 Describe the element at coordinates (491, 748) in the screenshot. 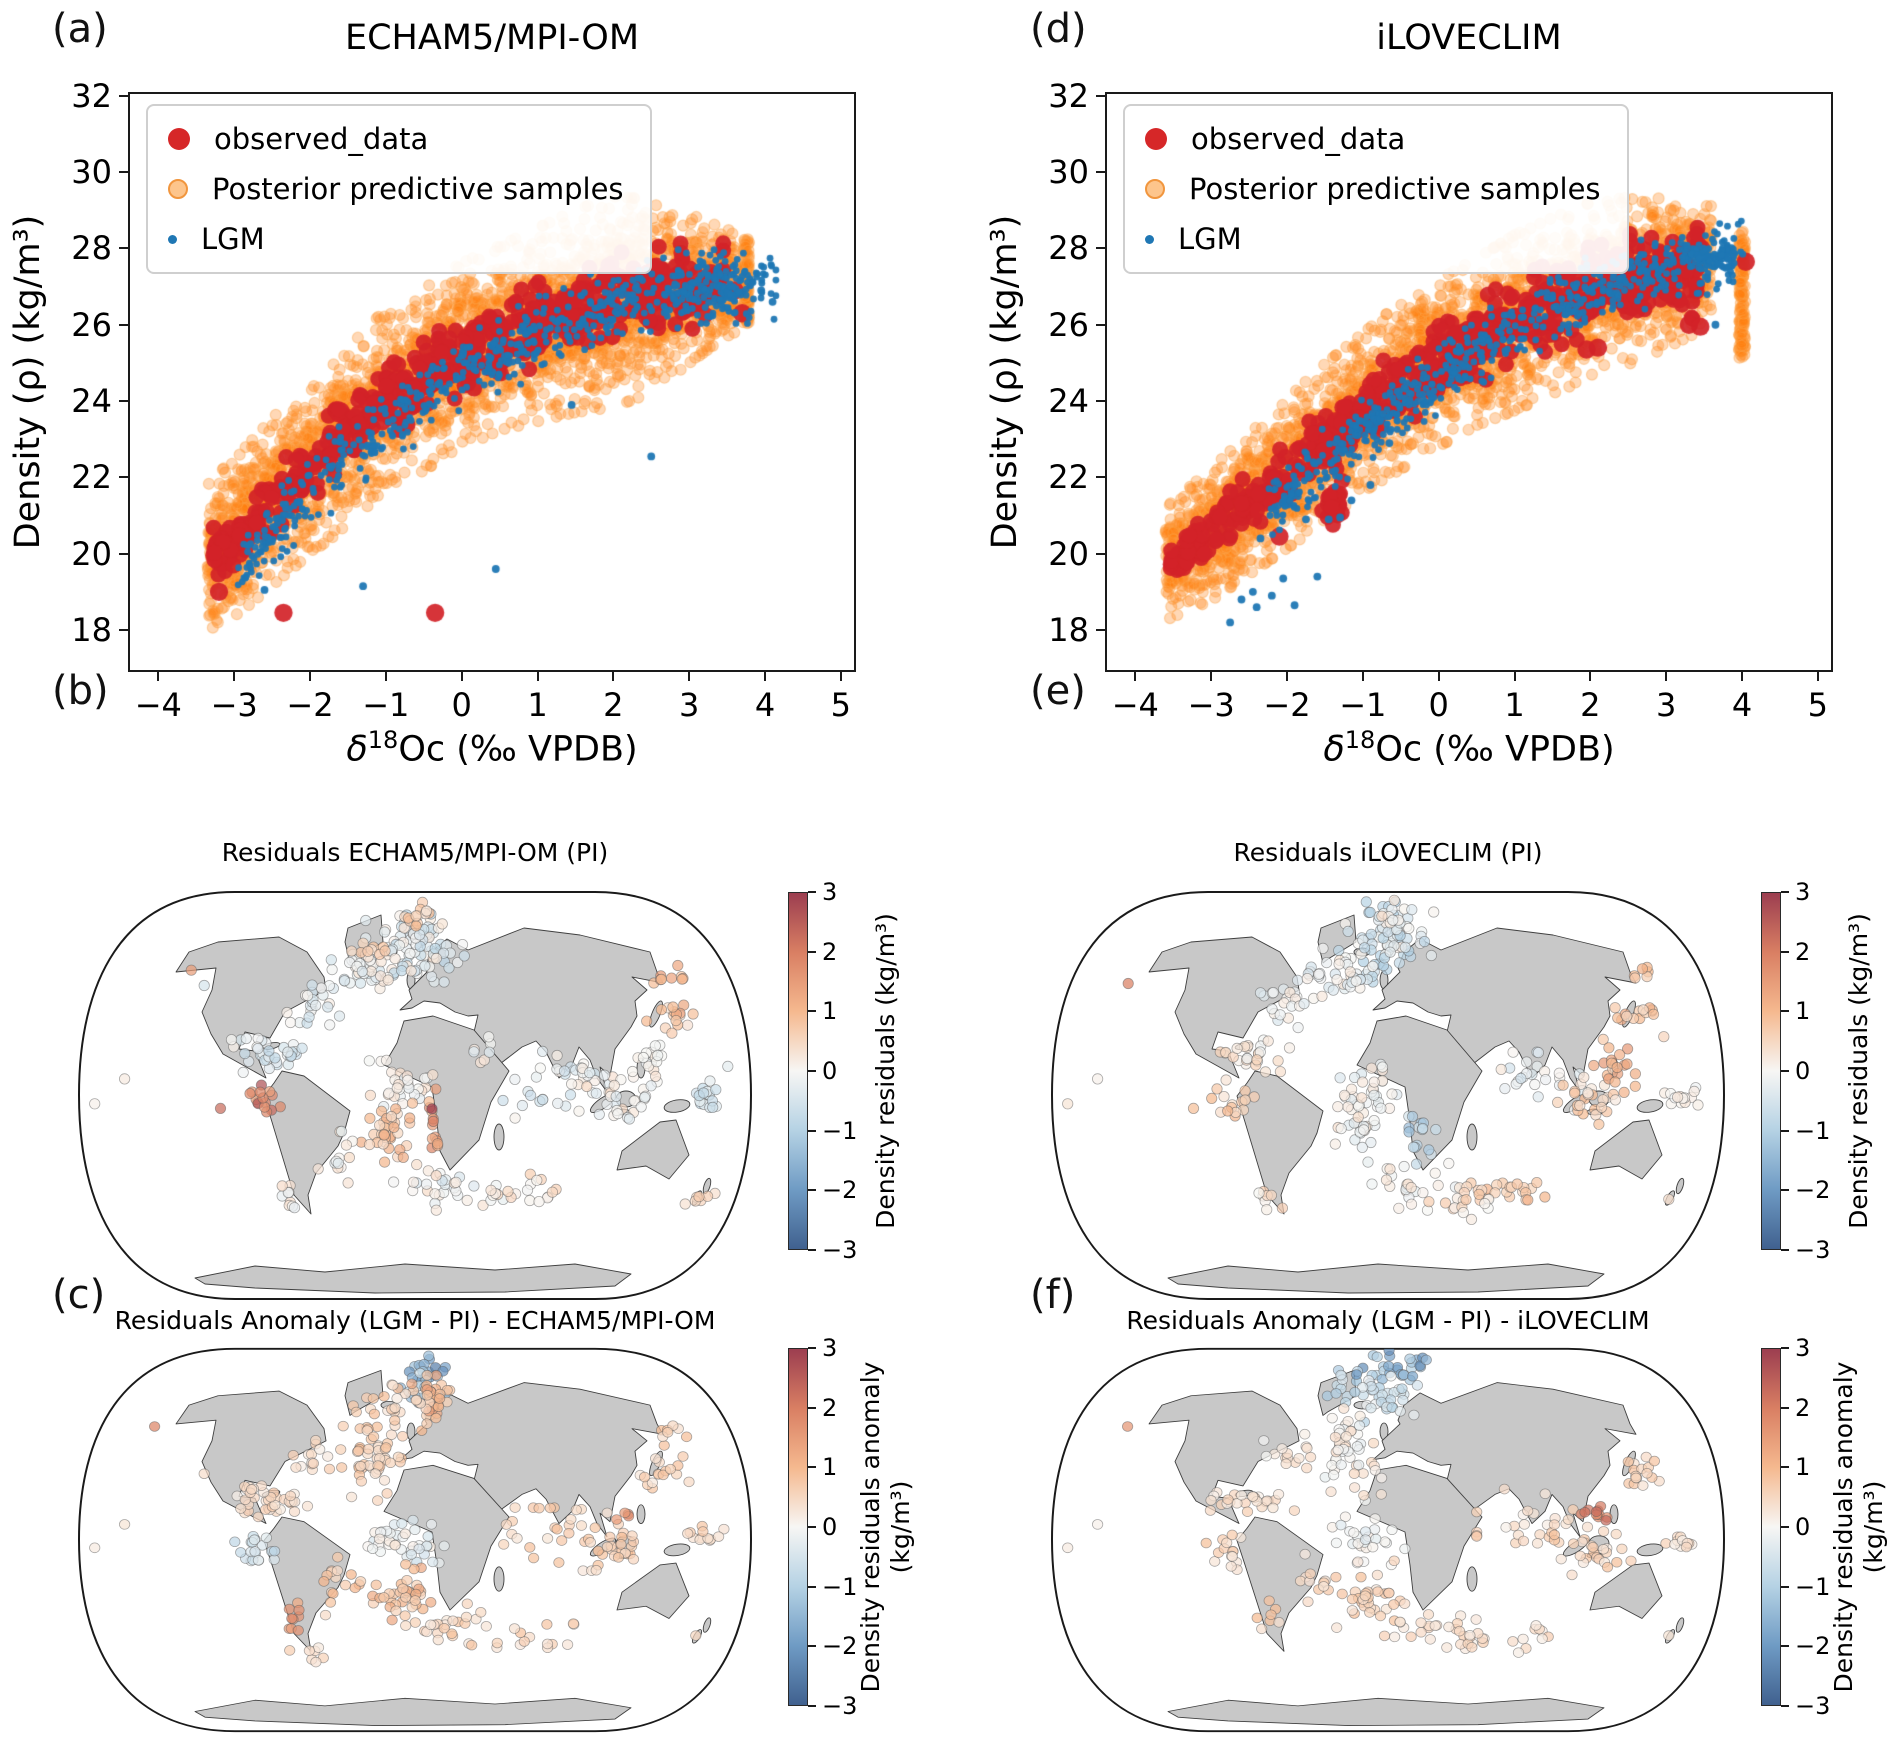

I see `x-axis-label-a: δ18Oc (‰ VPDB)` at that location.